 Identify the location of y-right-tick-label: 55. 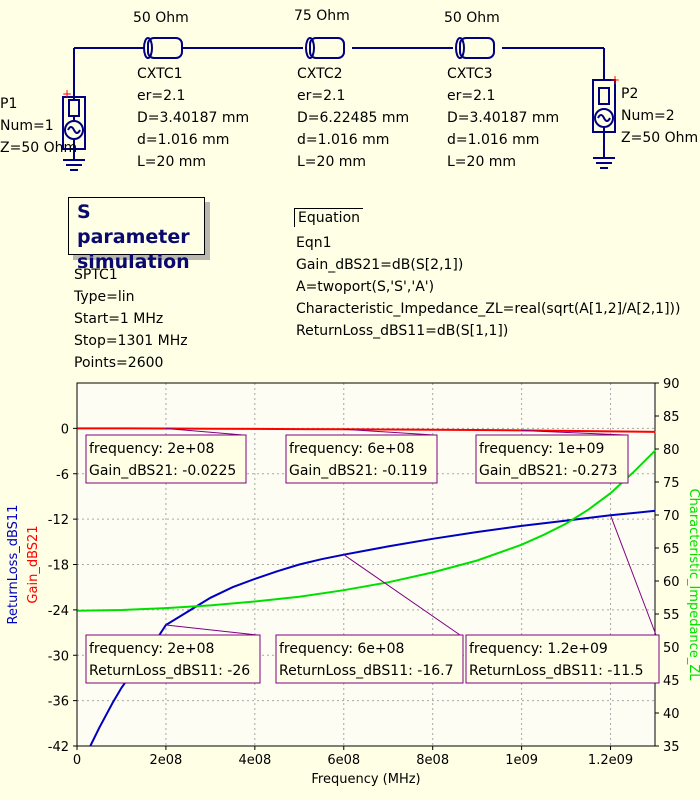
(671, 615).